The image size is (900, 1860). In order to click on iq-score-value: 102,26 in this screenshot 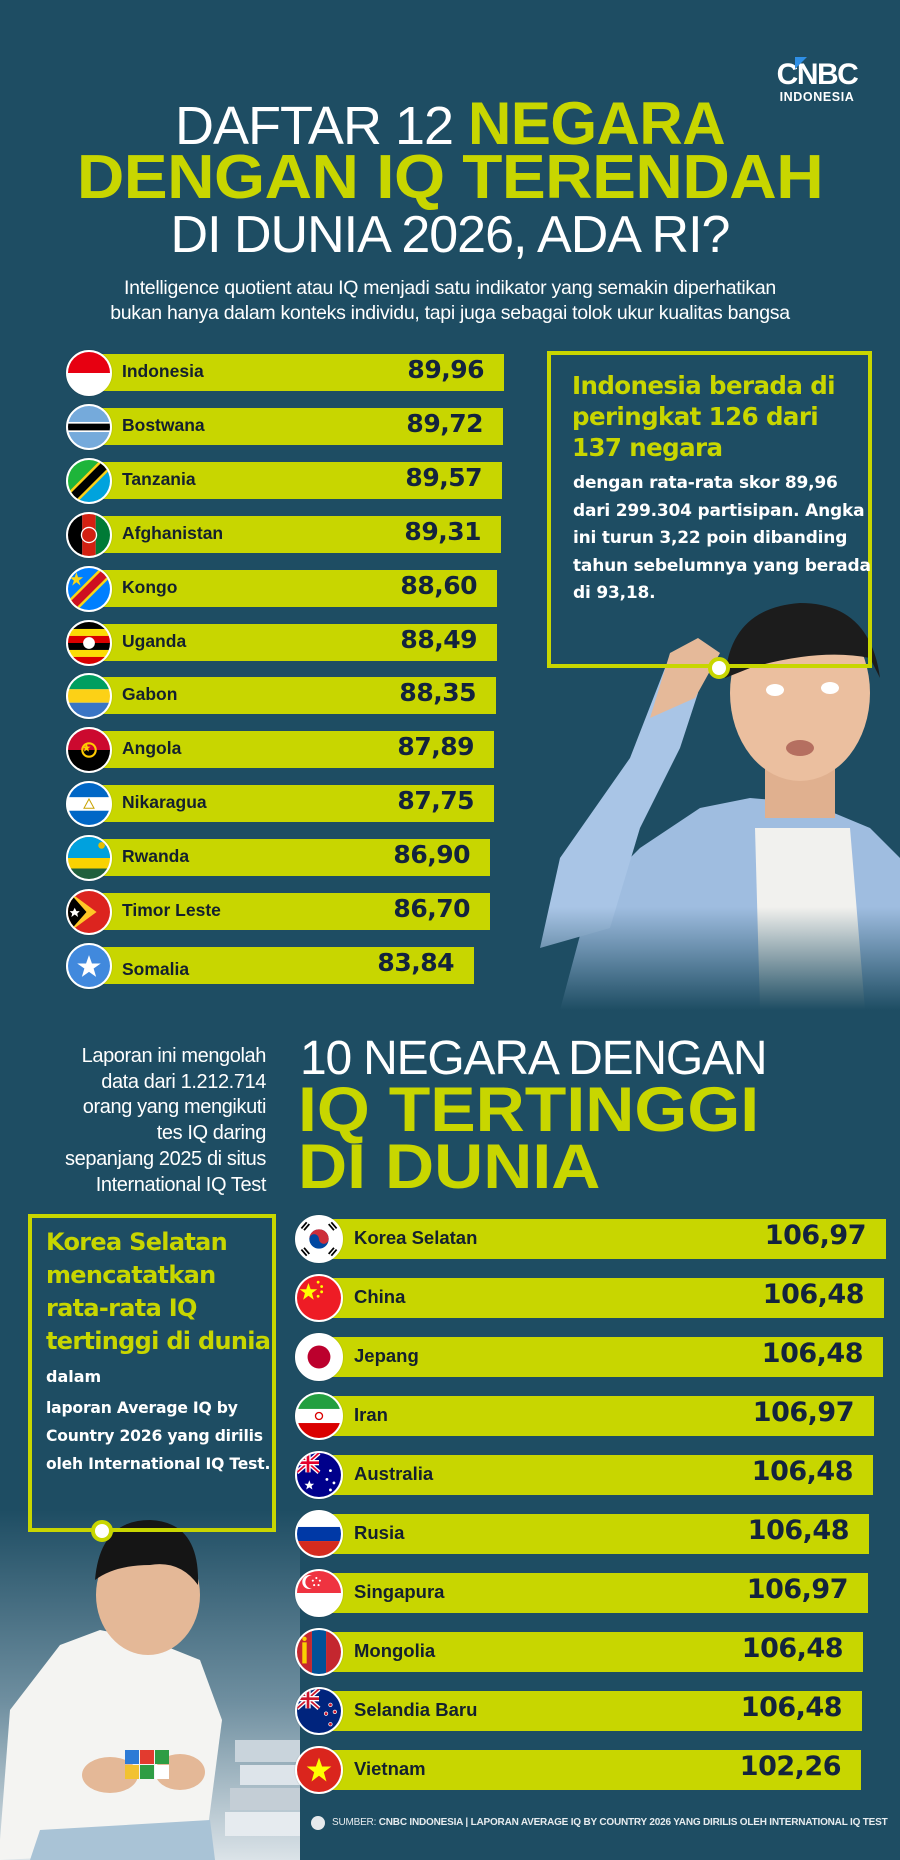, I will do `click(790, 1766)`.